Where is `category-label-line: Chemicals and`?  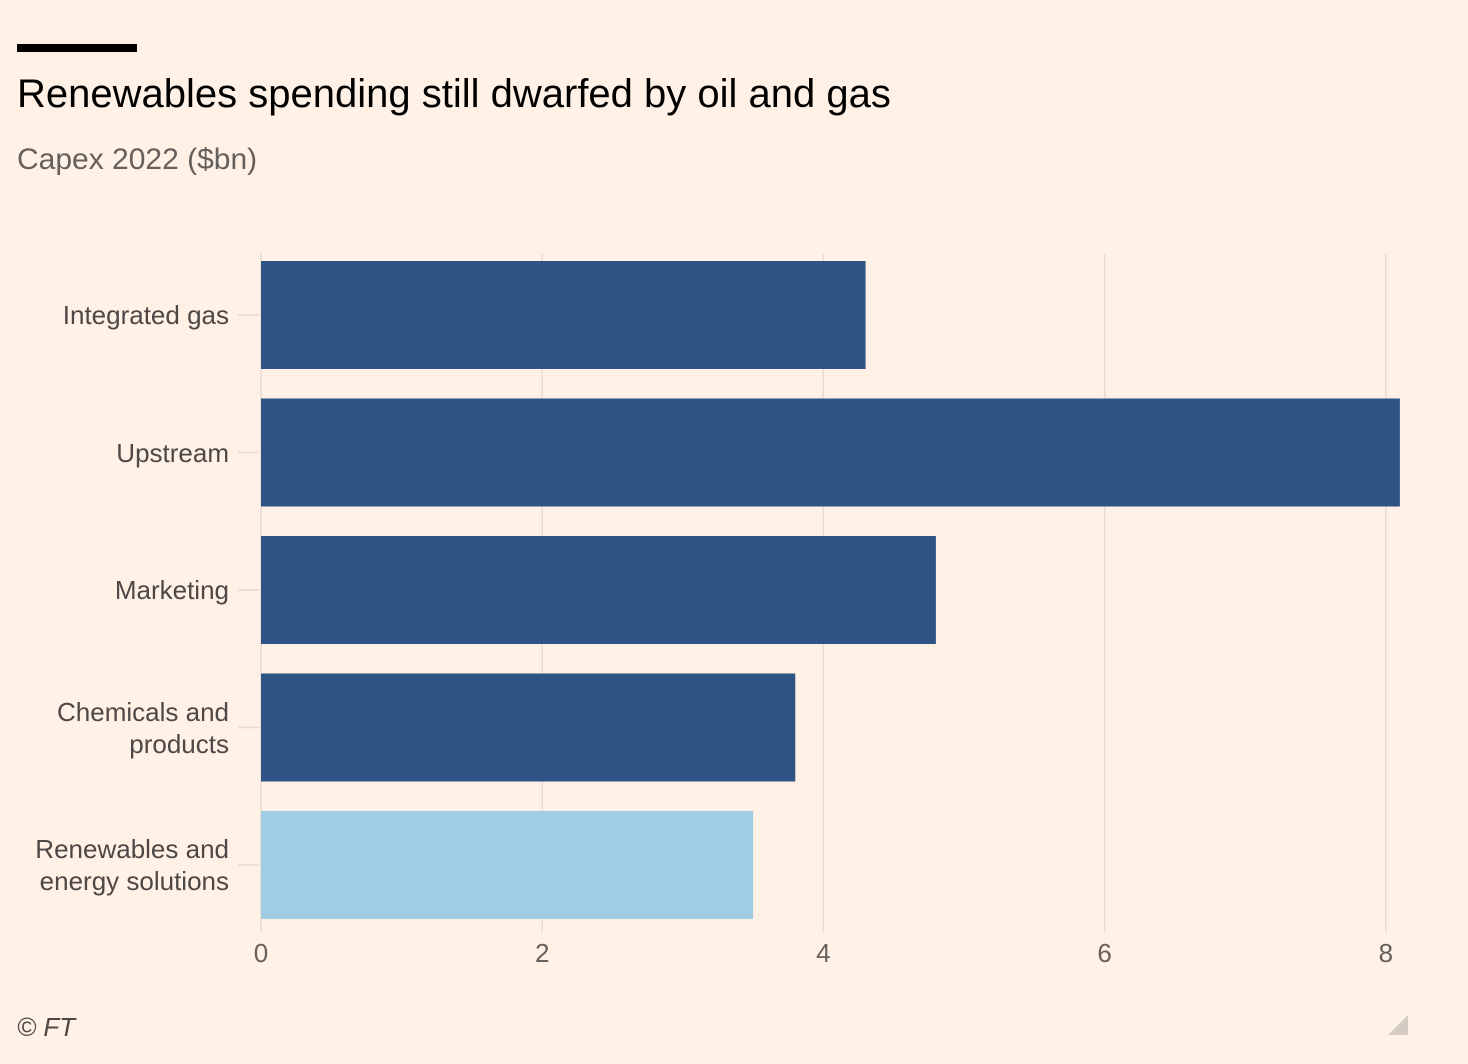
category-label-line: Chemicals and is located at coordinates (143, 711).